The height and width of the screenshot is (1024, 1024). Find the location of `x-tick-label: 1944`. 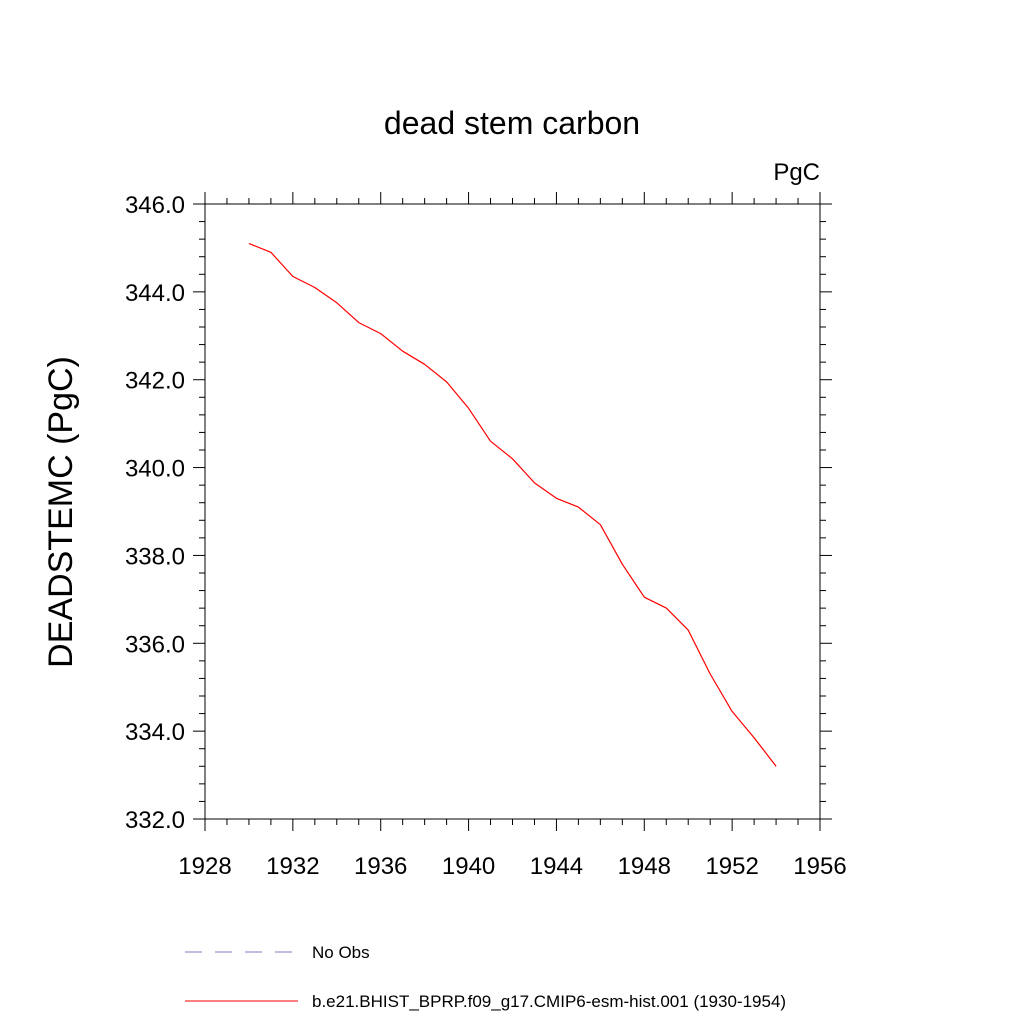

x-tick-label: 1944 is located at coordinates (556, 866).